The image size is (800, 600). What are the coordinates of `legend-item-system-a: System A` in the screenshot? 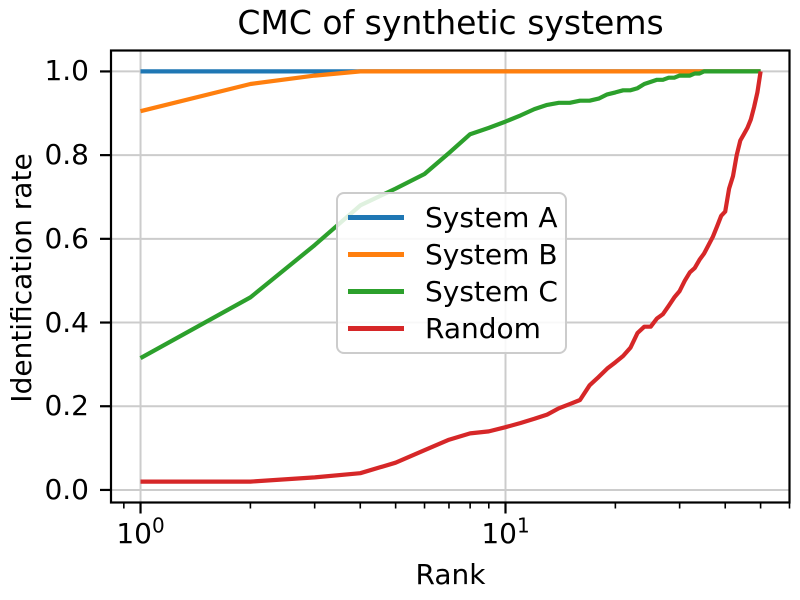 It's located at (453, 217).